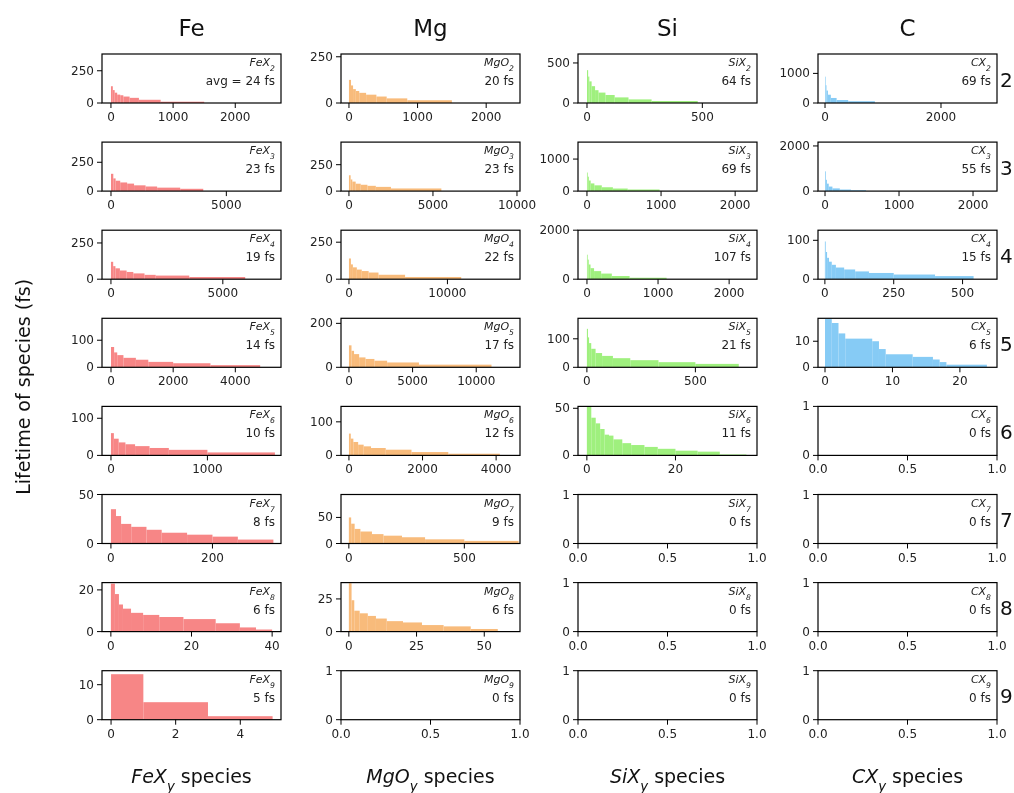  Describe the element at coordinates (978, 591) in the screenshot. I see `text: CX` at that location.